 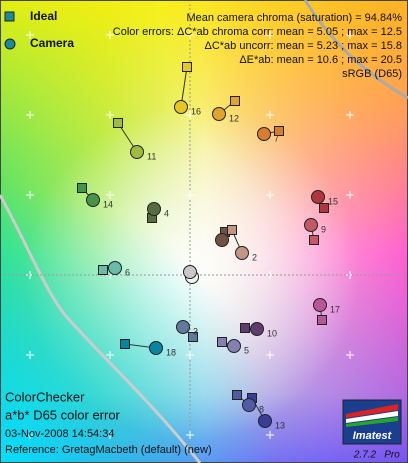 What do you see at coordinates (372, 74) in the screenshot?
I see `stat-line: sRGB (D65)` at bounding box center [372, 74].